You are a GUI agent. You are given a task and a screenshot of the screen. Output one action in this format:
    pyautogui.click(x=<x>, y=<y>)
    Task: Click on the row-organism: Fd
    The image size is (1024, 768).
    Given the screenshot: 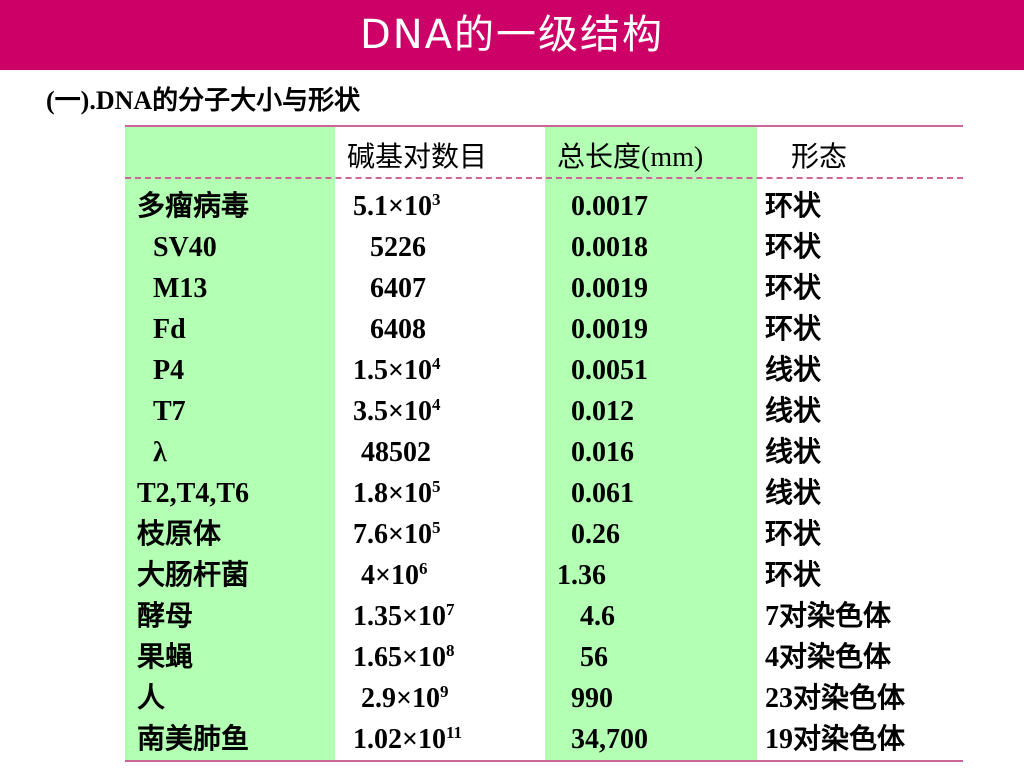 What is the action you would take?
    pyautogui.click(x=169, y=329)
    